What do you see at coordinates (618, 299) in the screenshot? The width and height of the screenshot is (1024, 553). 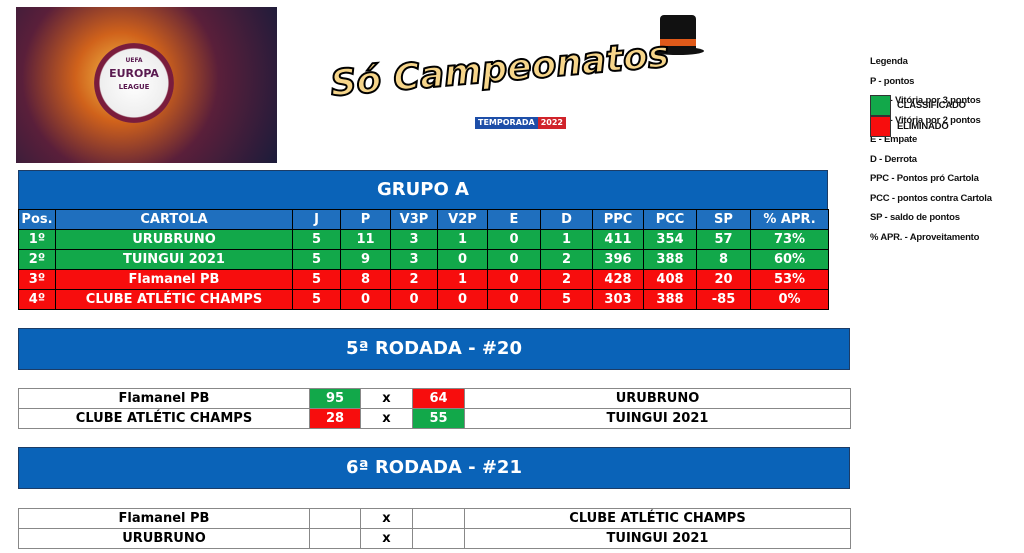 I see `standings-cell: 303` at bounding box center [618, 299].